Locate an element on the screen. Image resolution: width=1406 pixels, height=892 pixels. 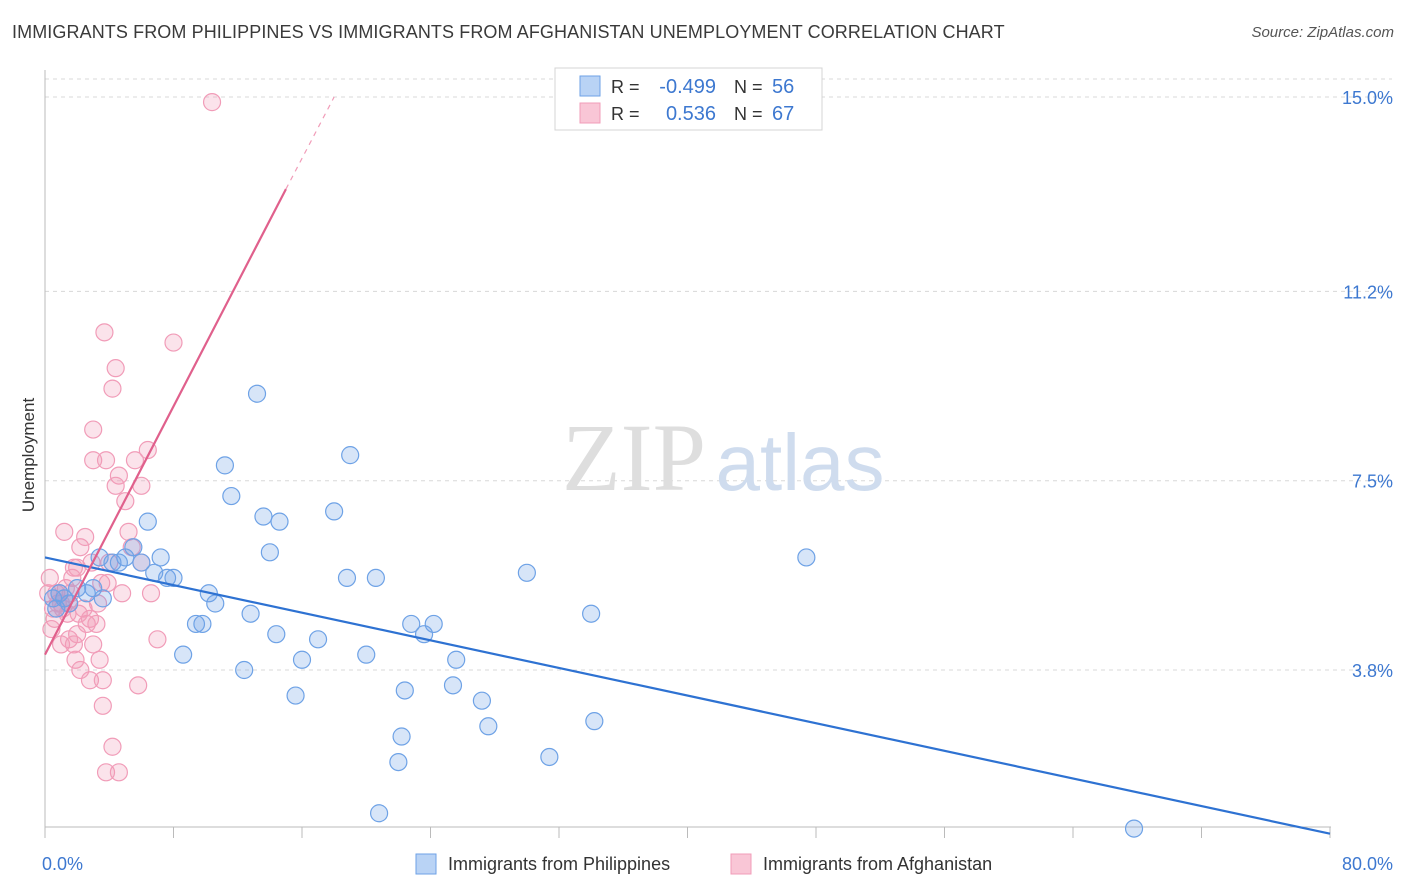
stats-swatch-pink is located at coordinates (590, 113).